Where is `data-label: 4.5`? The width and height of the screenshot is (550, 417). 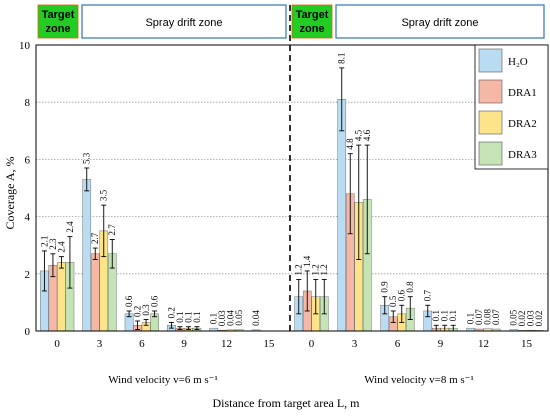 data-label: 4.5 is located at coordinates (359, 135).